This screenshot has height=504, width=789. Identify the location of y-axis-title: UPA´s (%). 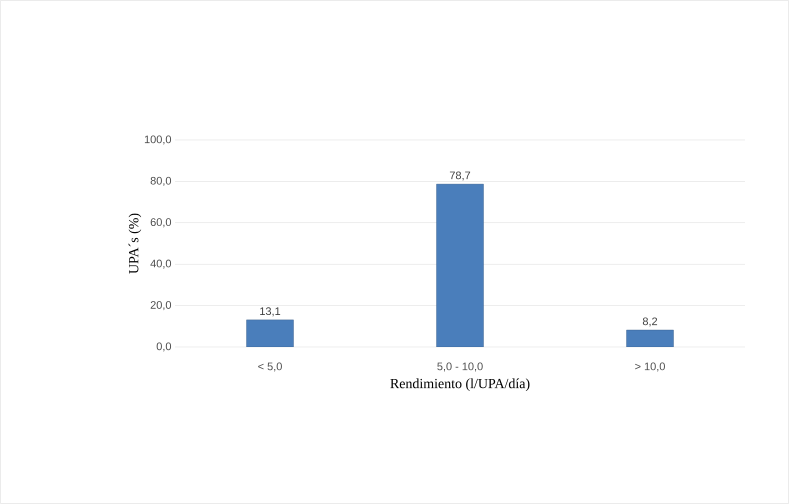
(135, 244).